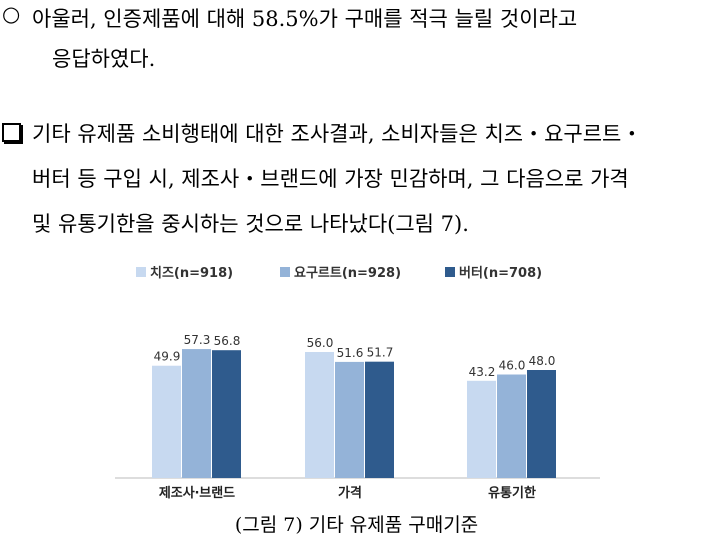 This screenshot has width=713, height=546. What do you see at coordinates (337, 134) in the screenshot?
I see `paragraph-2-line-1: 기타 유제품 소비행태에 대한 조사결과, 소비자들은 치즈‧요구르트‧` at bounding box center [337, 134].